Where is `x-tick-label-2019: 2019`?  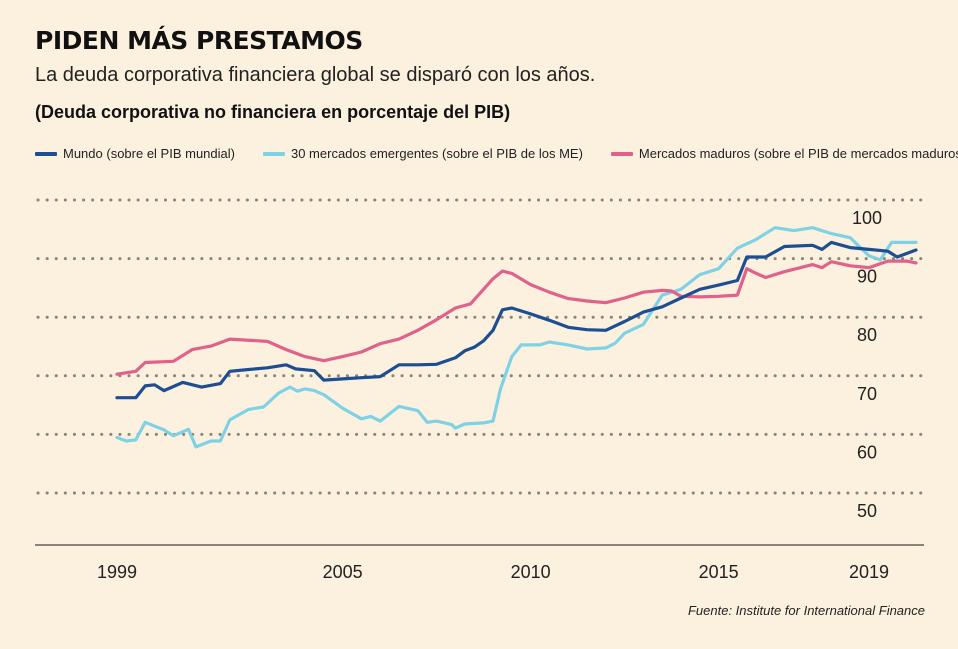
x-tick-label-2019: 2019 is located at coordinates (869, 572).